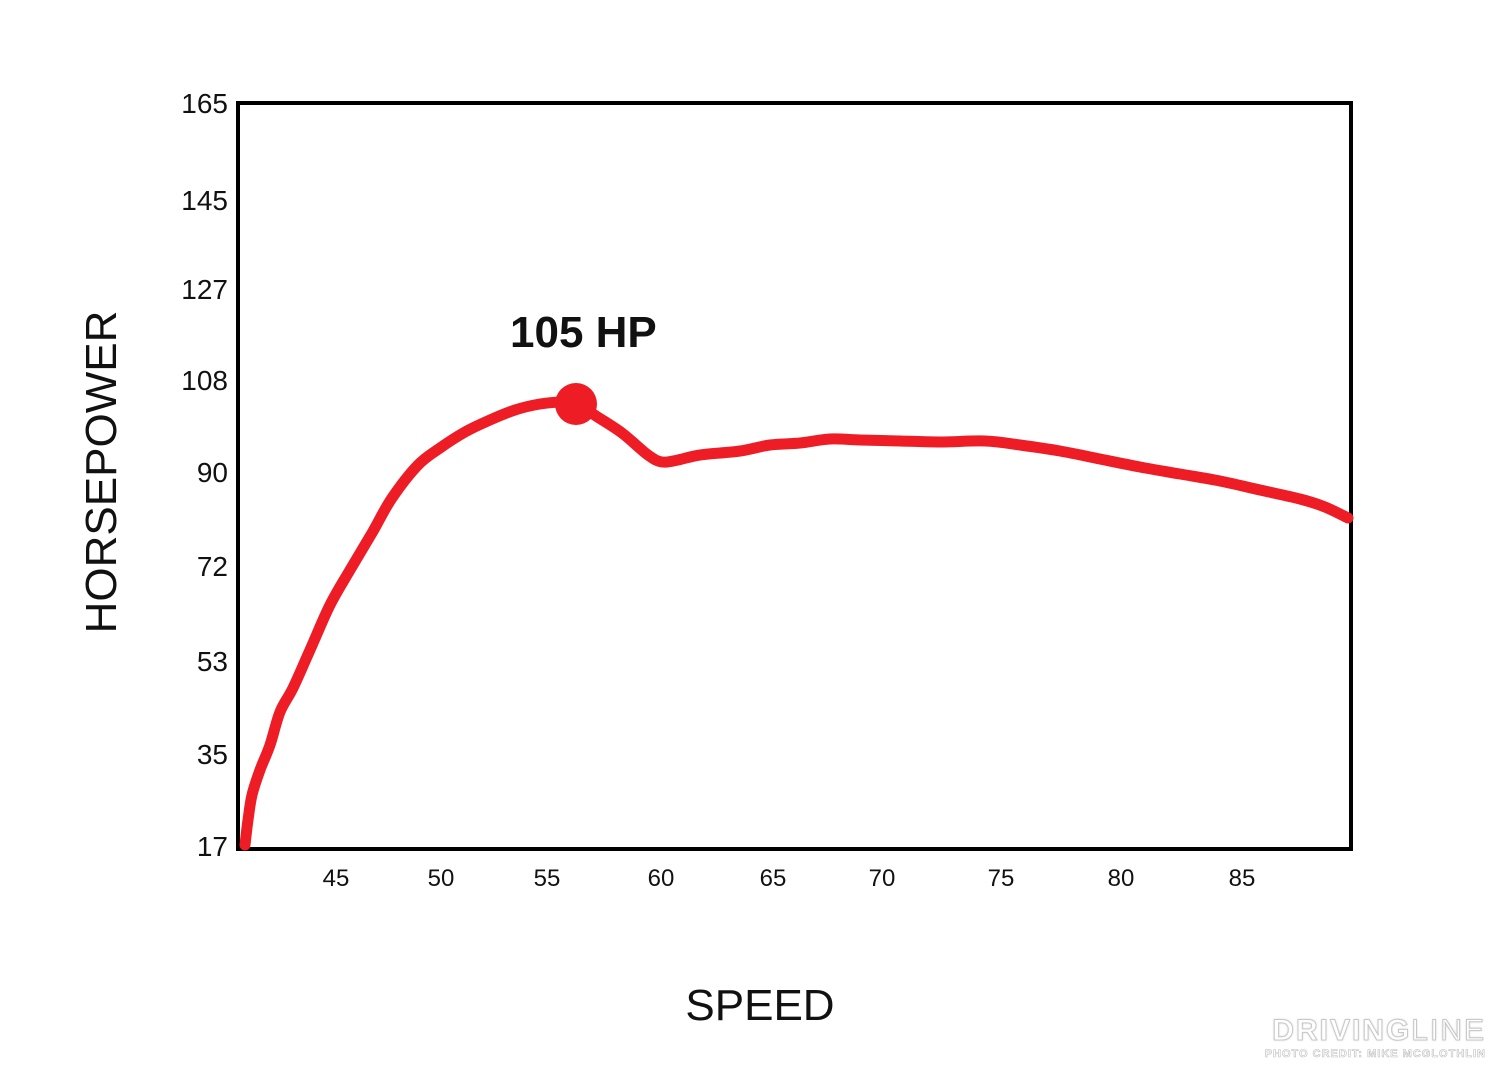 The height and width of the screenshot is (1080, 1512). Describe the element at coordinates (1375, 1054) in the screenshot. I see `watermark-photo-credit: PHOTO CREDIT: MIKE MCGLOTHLIN` at that location.